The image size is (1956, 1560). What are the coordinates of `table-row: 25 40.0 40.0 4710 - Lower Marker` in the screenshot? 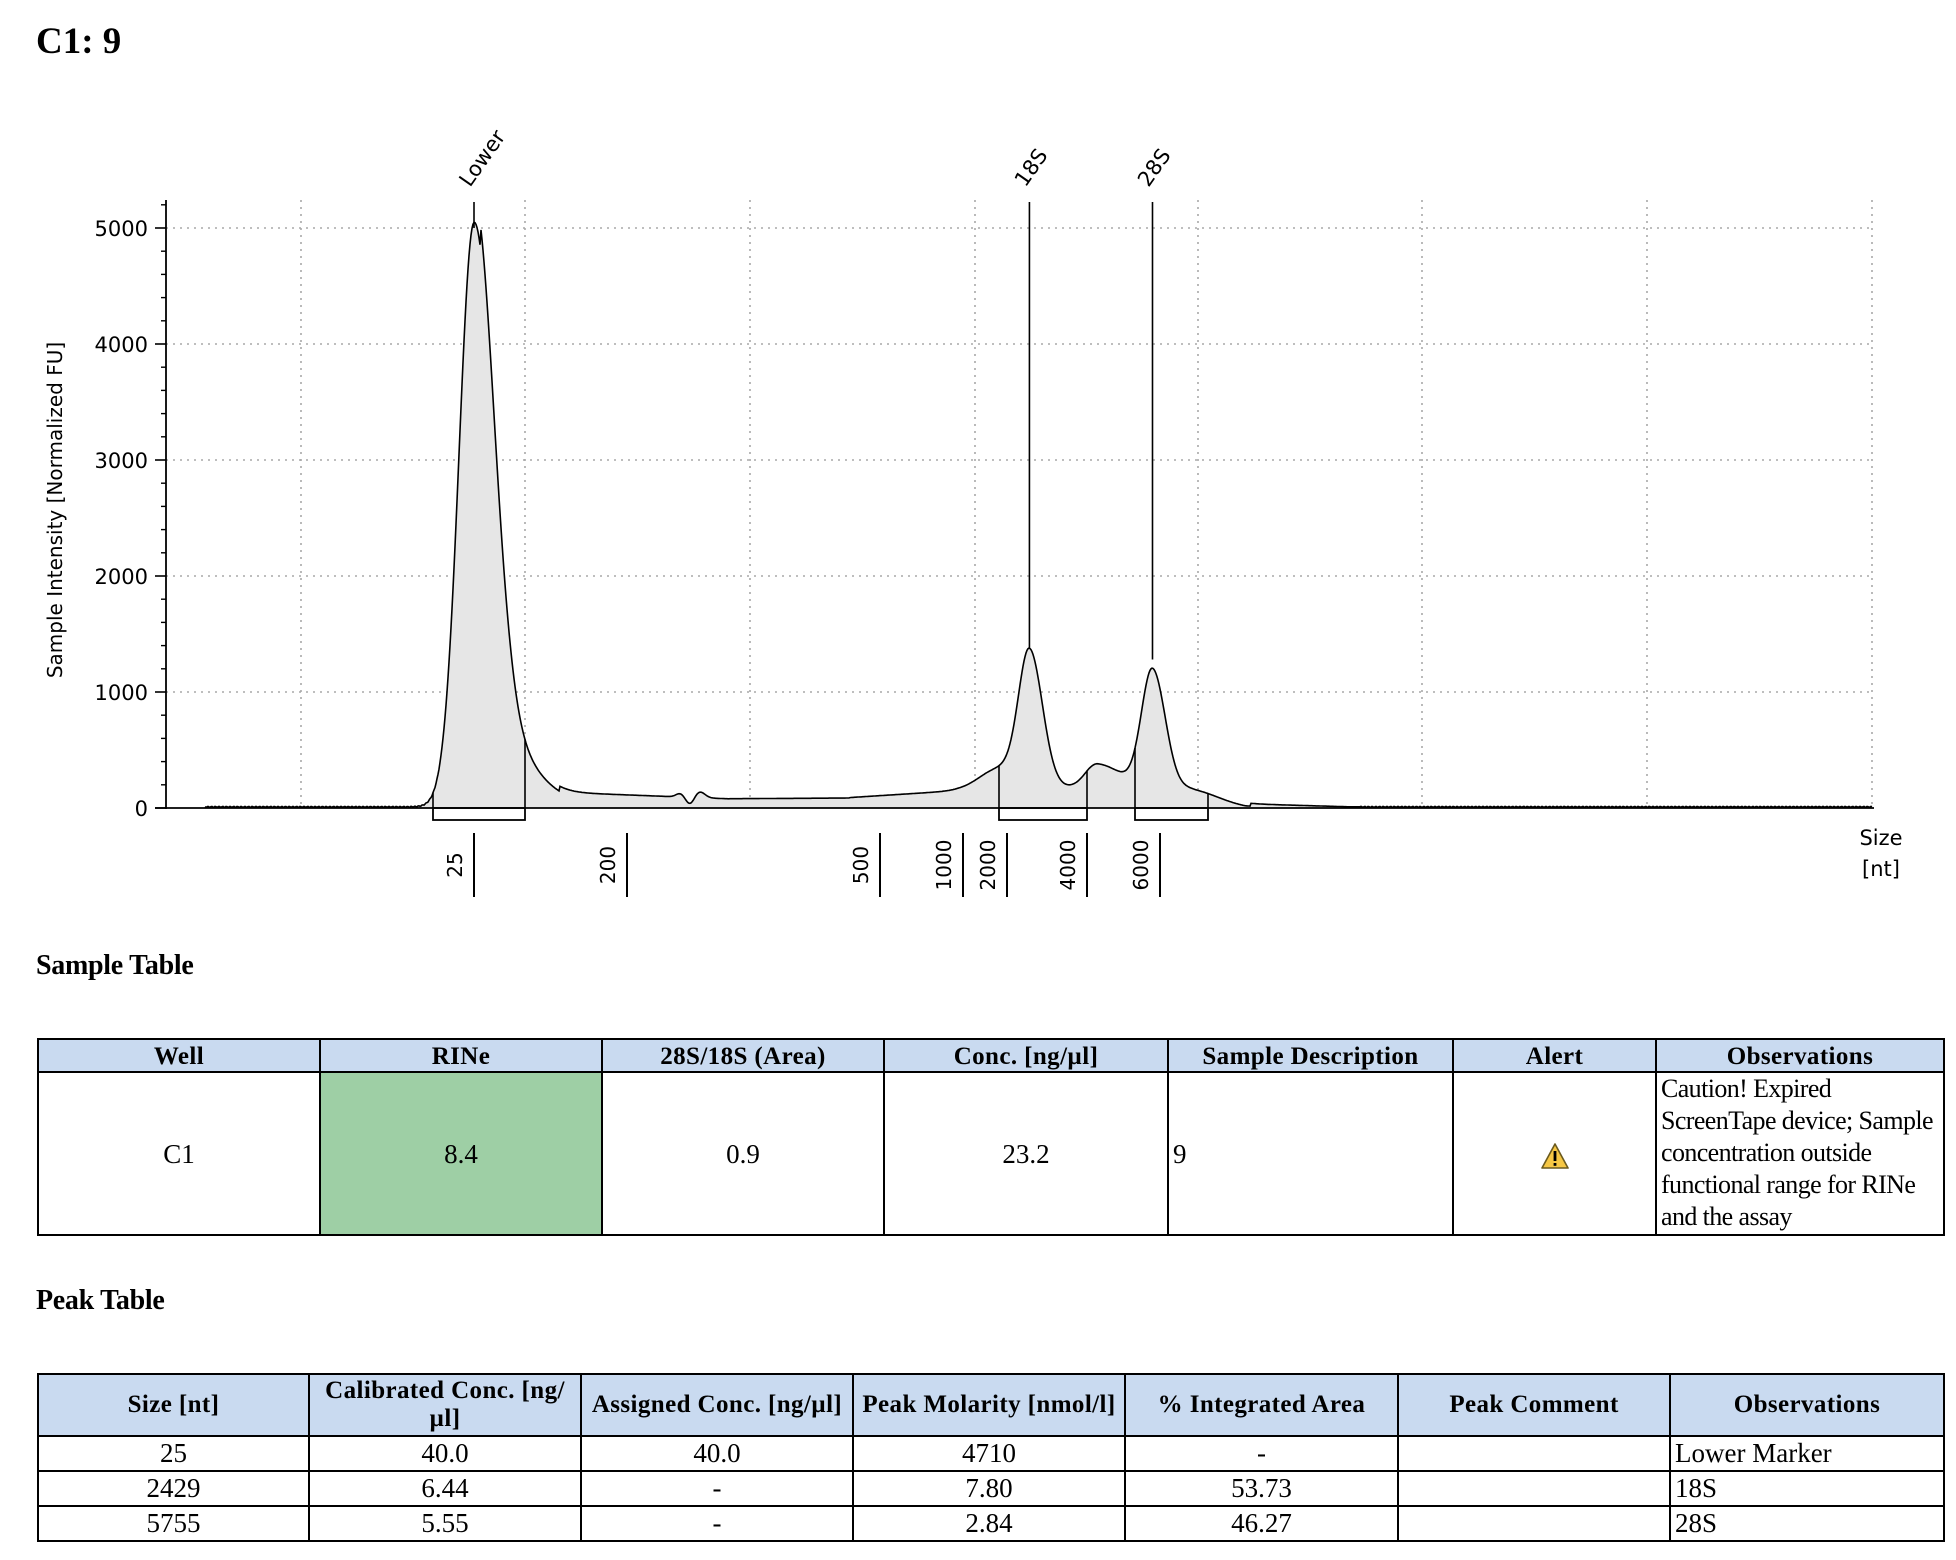 It's located at (991, 1453).